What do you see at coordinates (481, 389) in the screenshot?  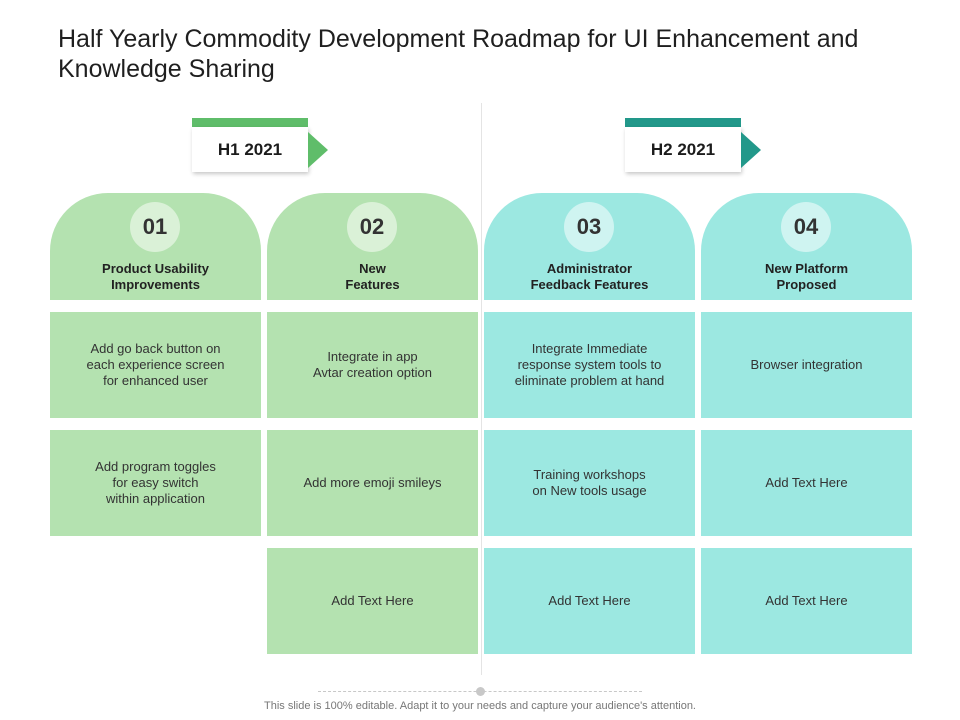 I see `period-divider` at bounding box center [481, 389].